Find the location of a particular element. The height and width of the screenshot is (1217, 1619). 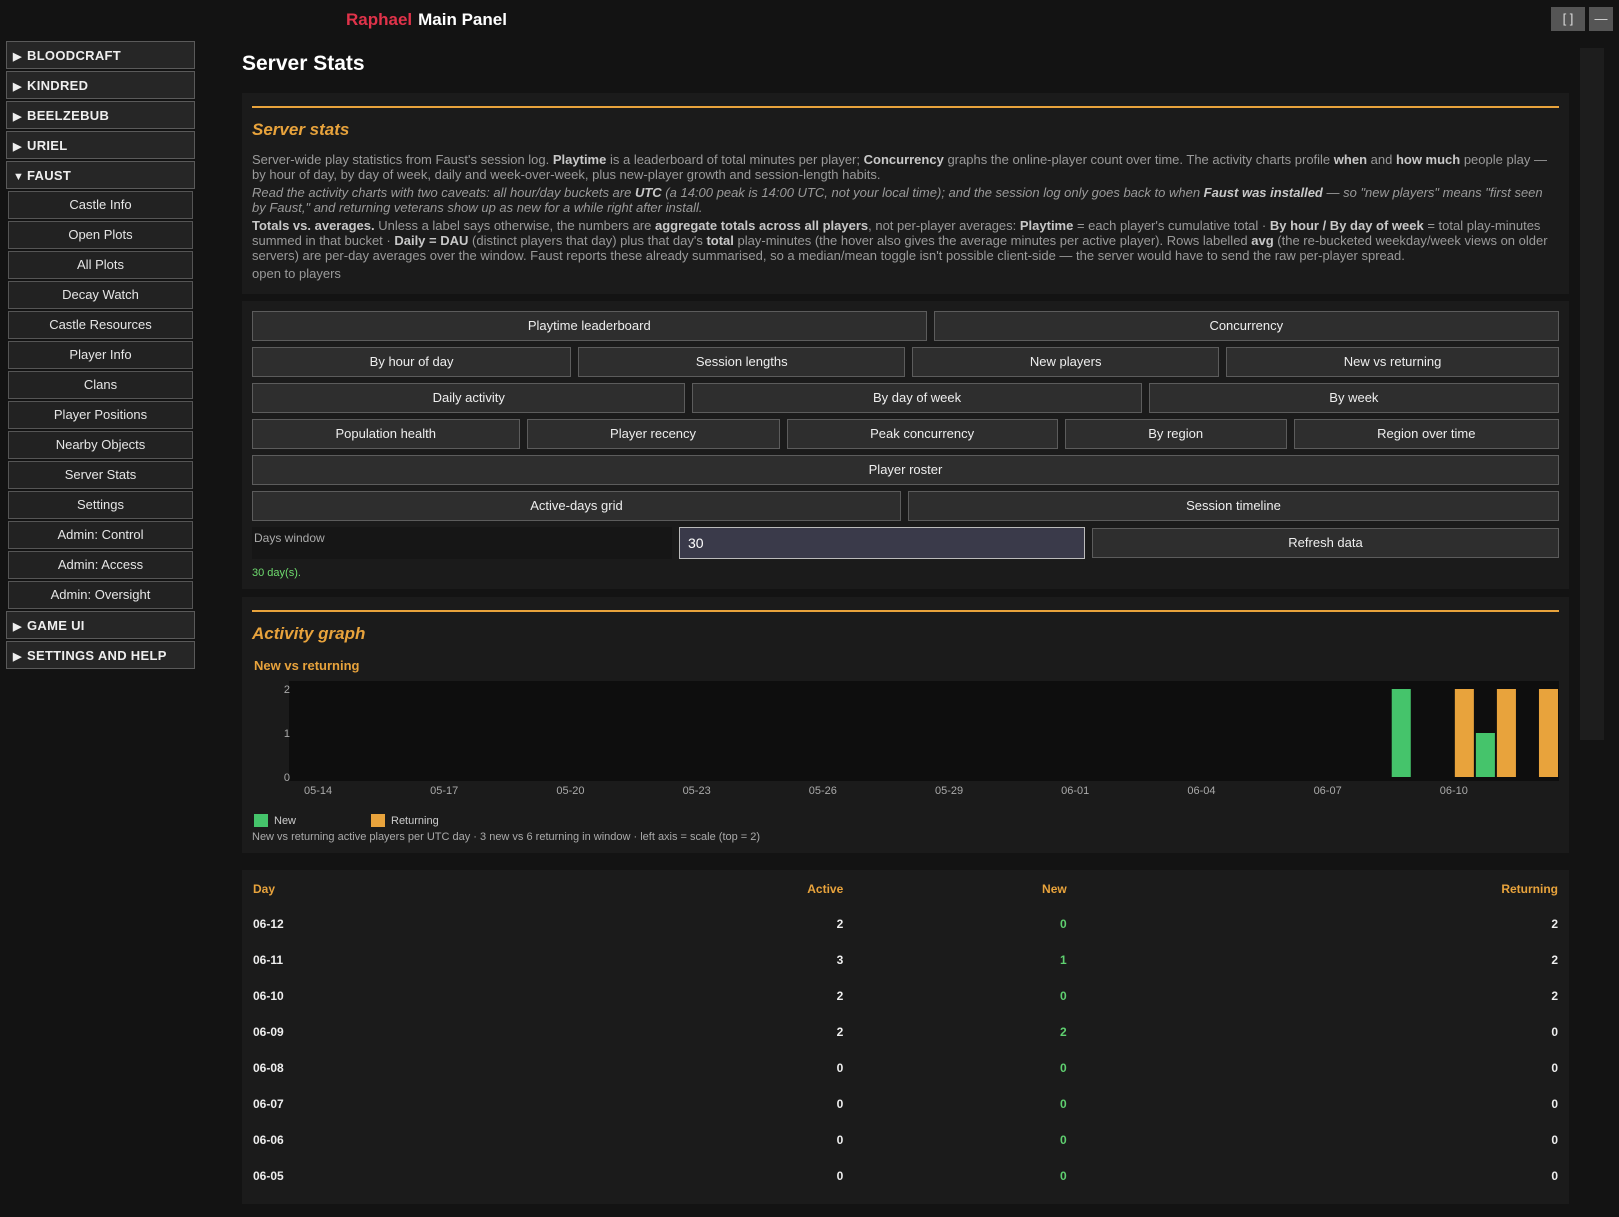

sidebar-item: Server Stats is located at coordinates (100, 475).